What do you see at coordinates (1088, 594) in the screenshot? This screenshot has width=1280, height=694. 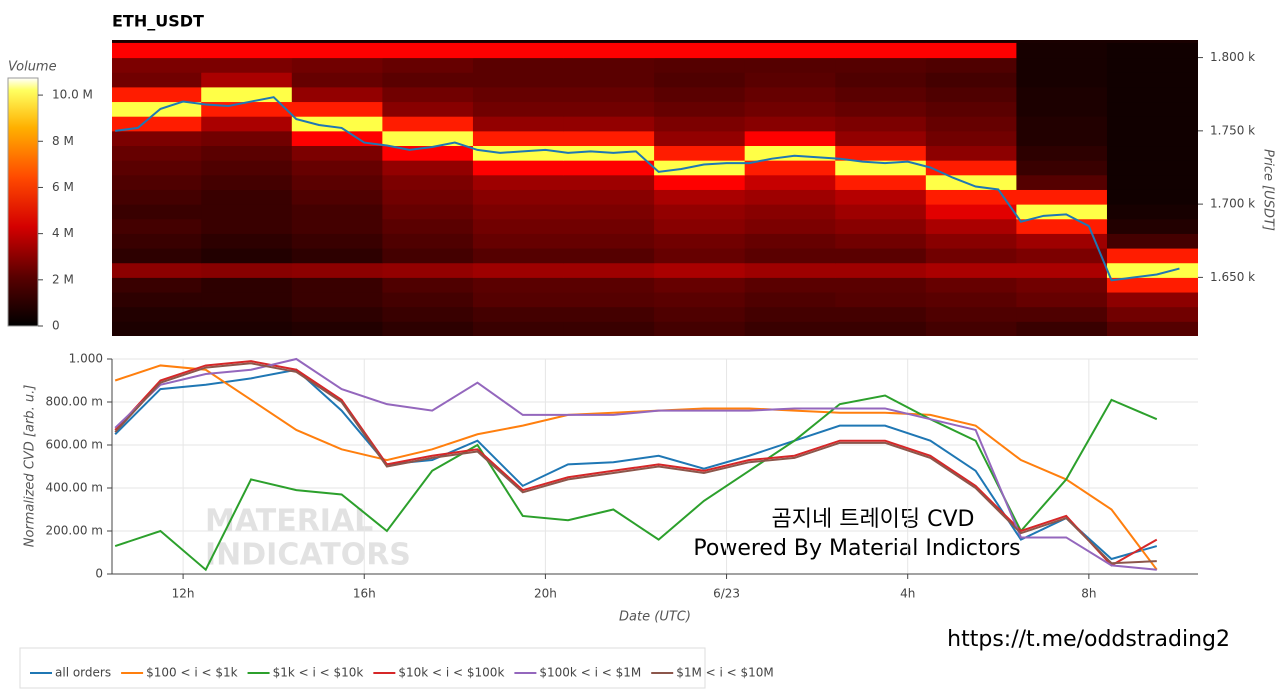 I see `x-tick-label: 8h` at bounding box center [1088, 594].